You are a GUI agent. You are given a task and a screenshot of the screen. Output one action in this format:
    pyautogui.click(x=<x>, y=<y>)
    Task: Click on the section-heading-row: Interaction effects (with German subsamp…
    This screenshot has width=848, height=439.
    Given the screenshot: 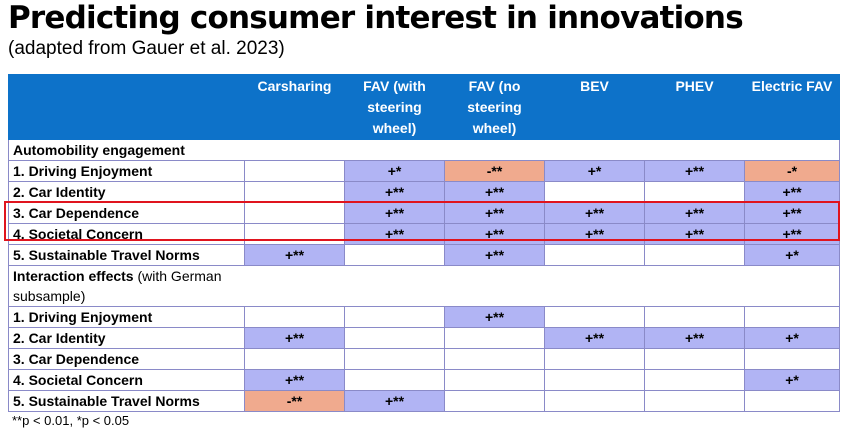 What is the action you would take?
    pyautogui.click(x=424, y=286)
    